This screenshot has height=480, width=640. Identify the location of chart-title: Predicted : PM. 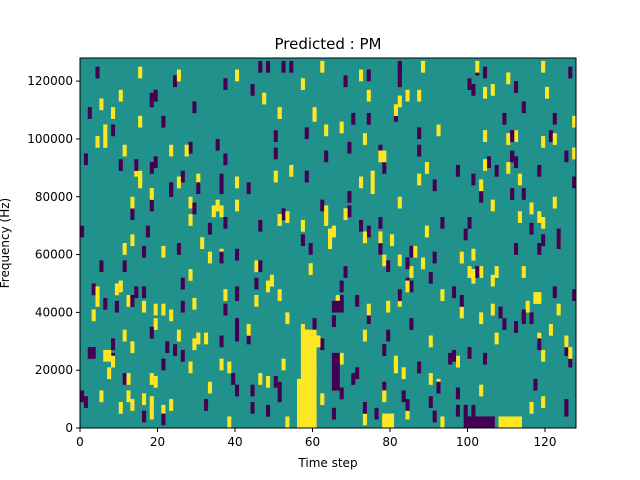
(328, 44).